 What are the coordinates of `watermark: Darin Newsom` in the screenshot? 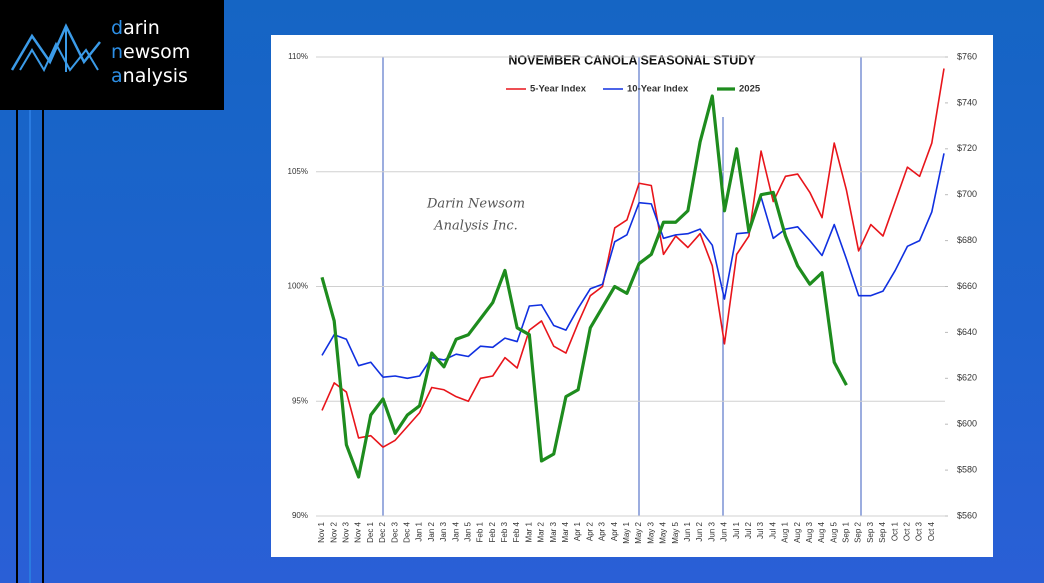 It's located at (475, 204).